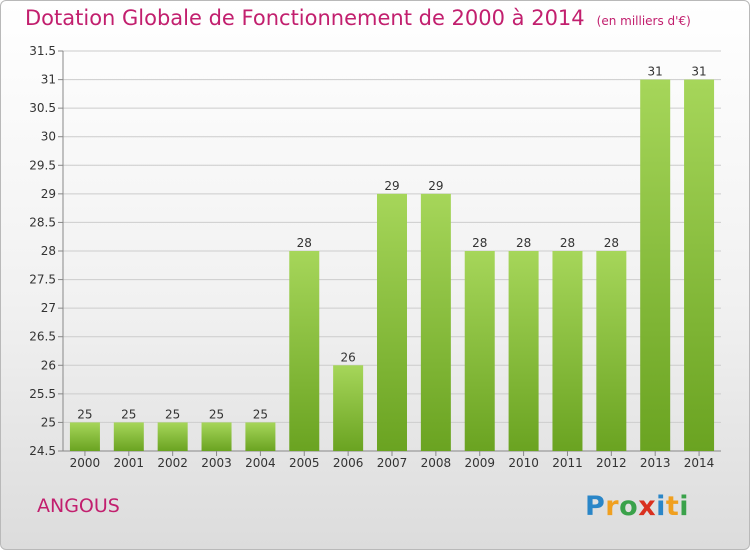 This screenshot has height=550, width=750. Describe the element at coordinates (42, 108) in the screenshot. I see `y-tick-label: 30.5` at that location.